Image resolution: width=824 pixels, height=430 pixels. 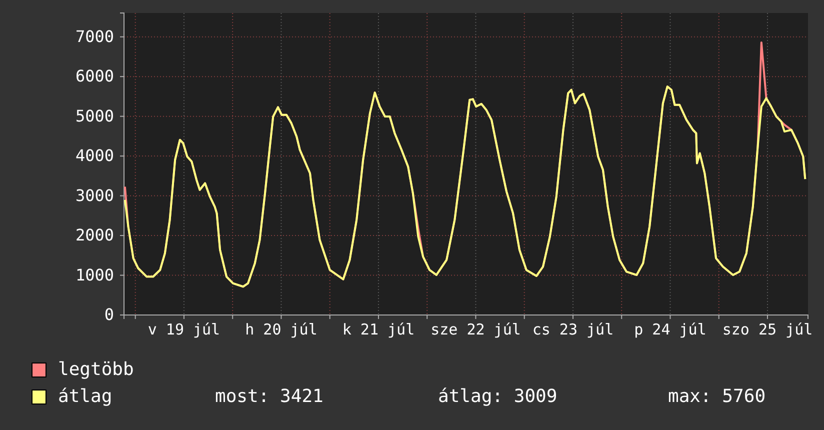 What do you see at coordinates (767, 329) in the screenshot?
I see `x-tick-label: szo 25 júl` at bounding box center [767, 329].